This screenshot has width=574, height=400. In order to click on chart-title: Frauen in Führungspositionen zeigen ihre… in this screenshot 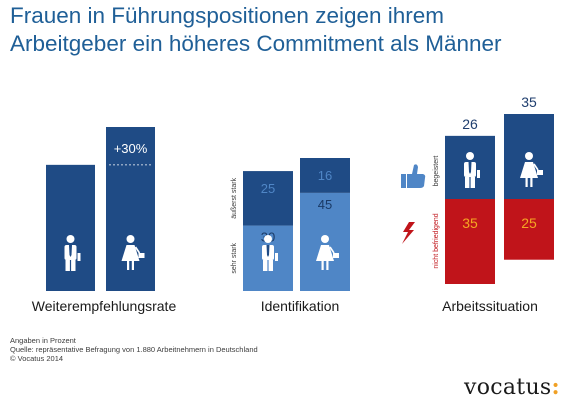, I will do `click(290, 30)`.